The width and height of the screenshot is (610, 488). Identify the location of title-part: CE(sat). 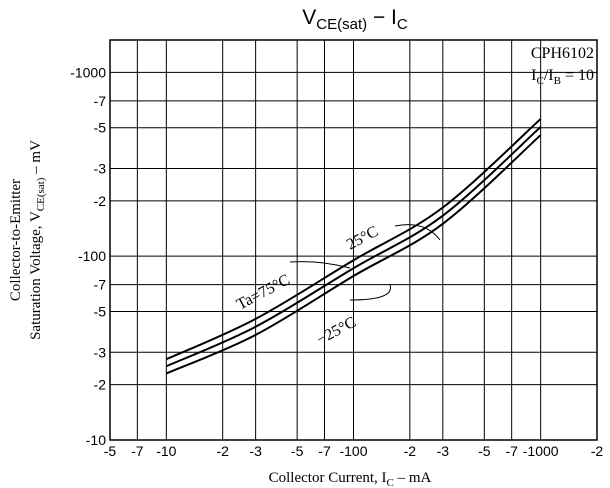
(341, 24).